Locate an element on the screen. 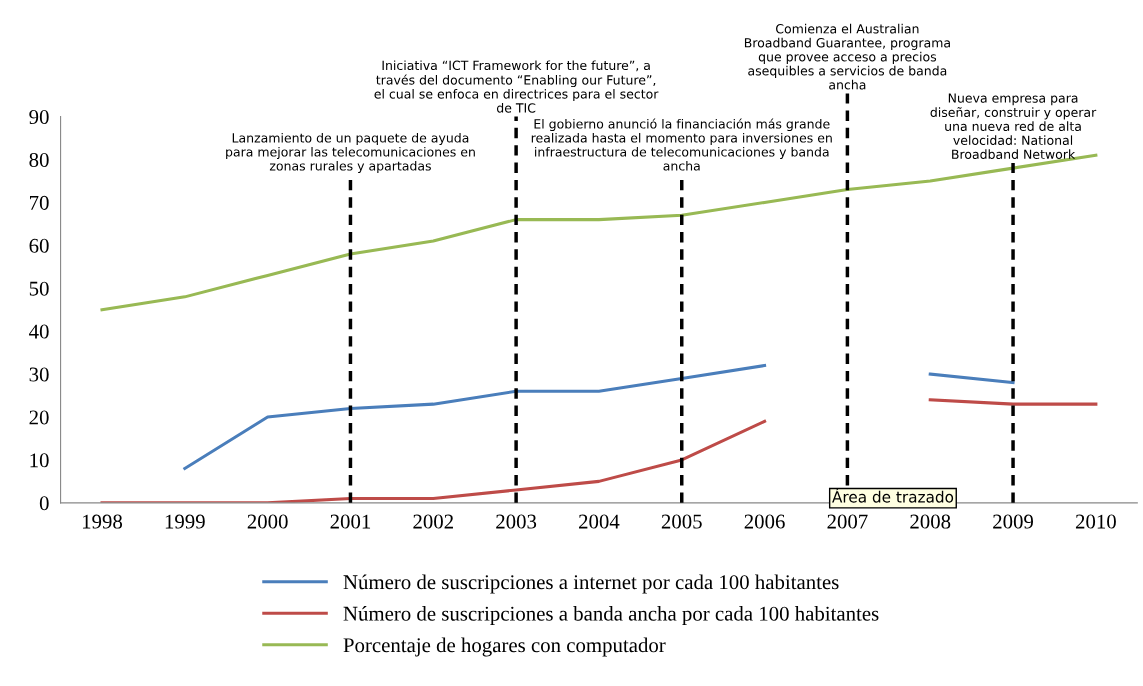 The width and height of the screenshot is (1143, 686). annotation: Área de trazado is located at coordinates (893, 495).